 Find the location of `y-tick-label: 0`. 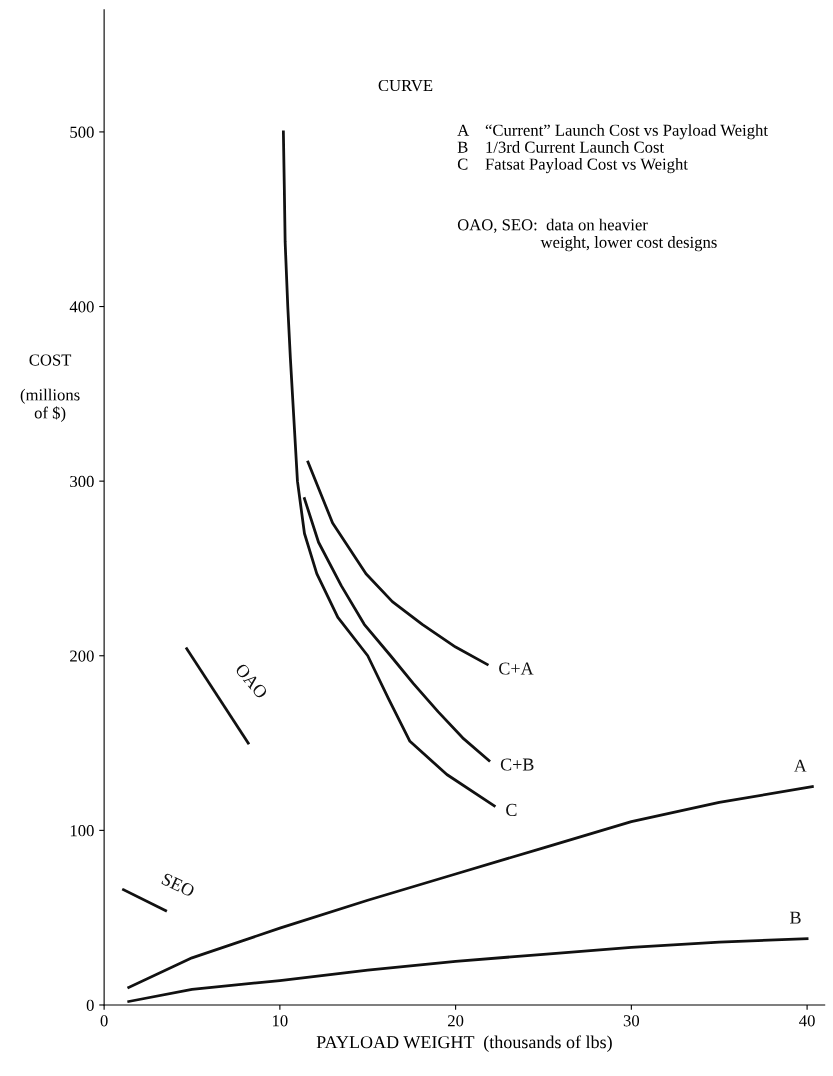

y-tick-label: 0 is located at coordinates (90, 1005).